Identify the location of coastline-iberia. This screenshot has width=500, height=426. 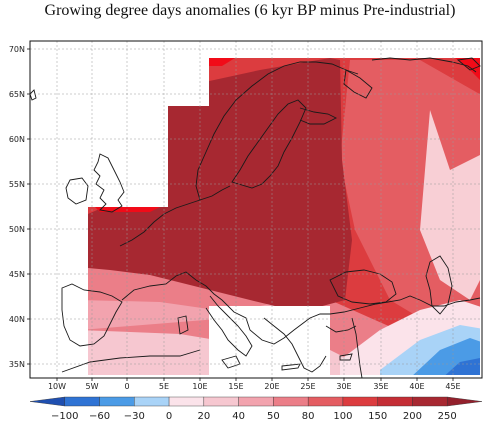
(92, 315).